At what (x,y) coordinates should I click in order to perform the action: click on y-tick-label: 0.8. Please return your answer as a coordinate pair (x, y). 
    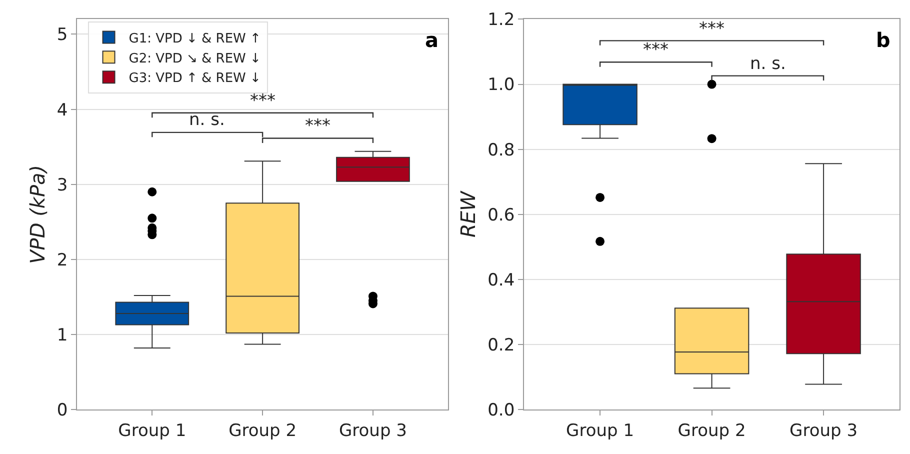
    Looking at the image, I should click on (501, 150).